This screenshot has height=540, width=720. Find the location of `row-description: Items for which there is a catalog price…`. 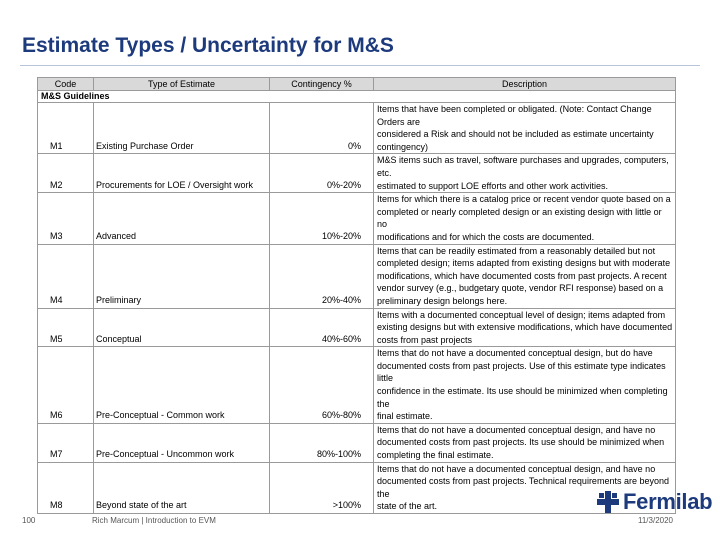

row-description: Items for which there is a catalog price… is located at coordinates (524, 218).